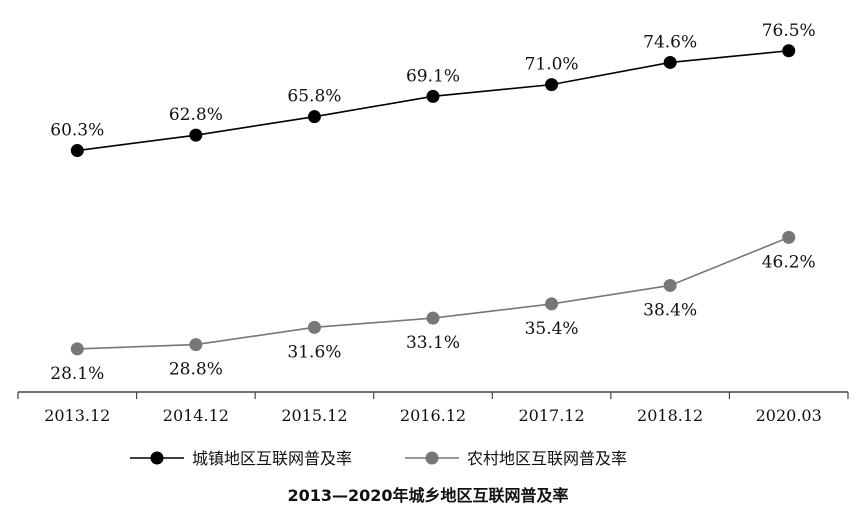 The image size is (856, 515). I want to click on data-label: 62.8%, so click(196, 115).